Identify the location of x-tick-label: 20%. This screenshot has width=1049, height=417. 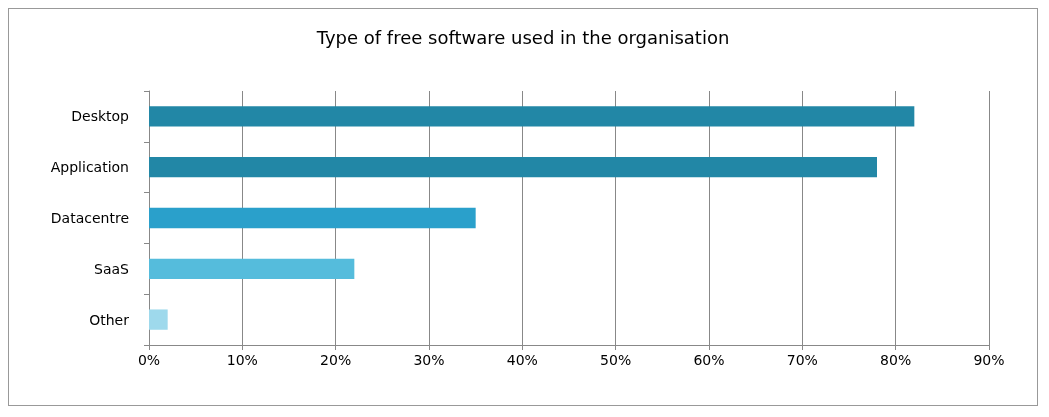
(336, 360).